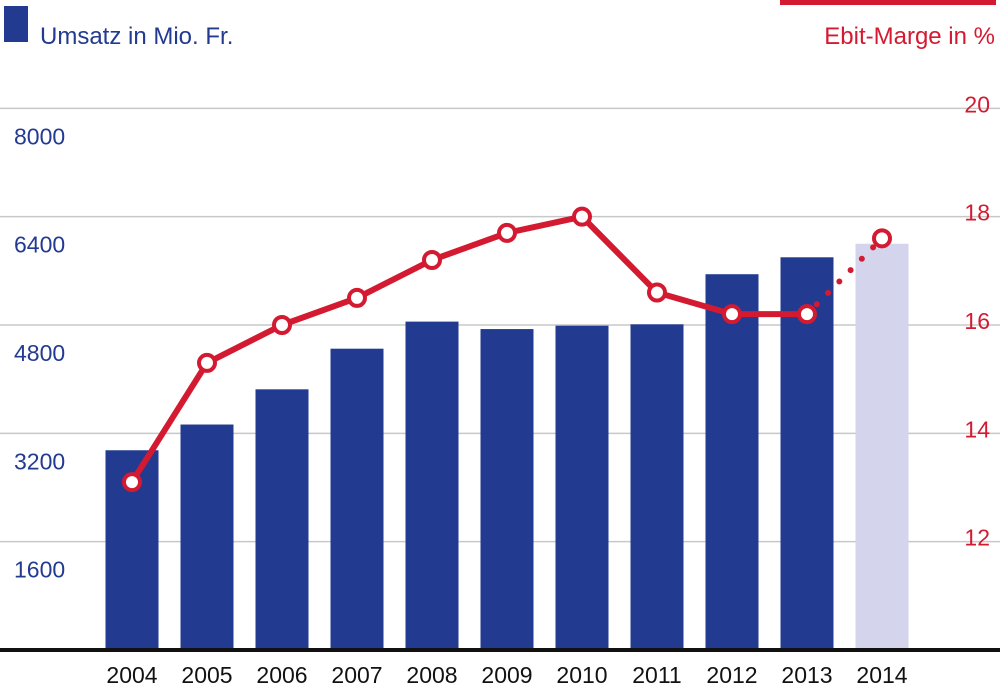 The image size is (1000, 692). What do you see at coordinates (731, 675) in the screenshot?
I see `x-tick-label: 2012` at bounding box center [731, 675].